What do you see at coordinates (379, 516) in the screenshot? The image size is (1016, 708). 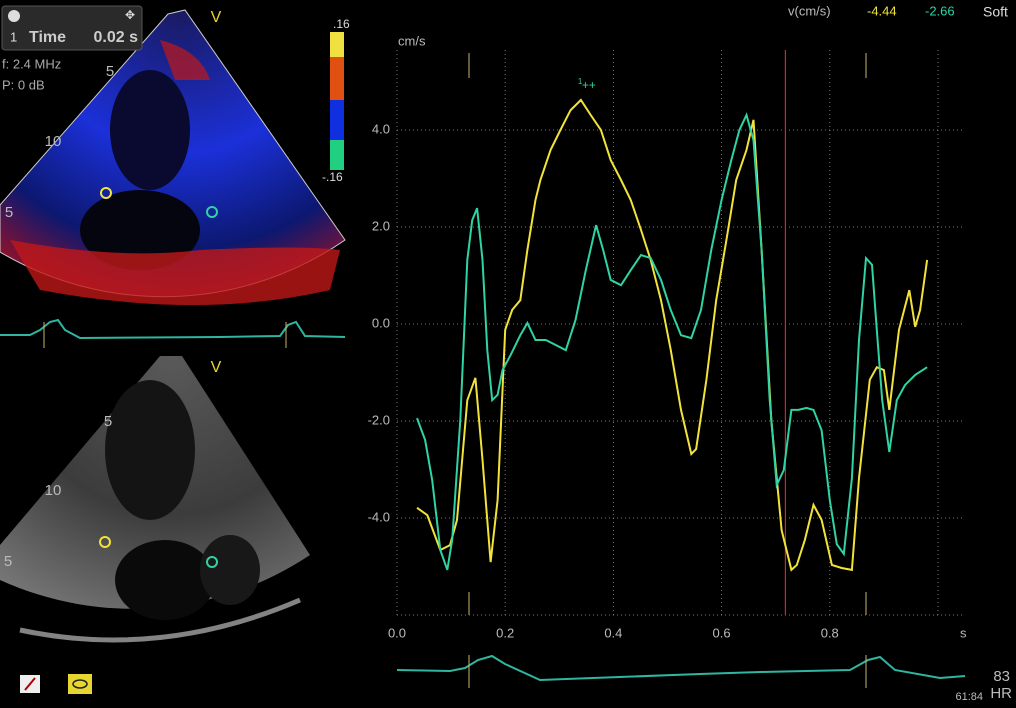 I see `y-tick-label: -4.0` at bounding box center [379, 516].